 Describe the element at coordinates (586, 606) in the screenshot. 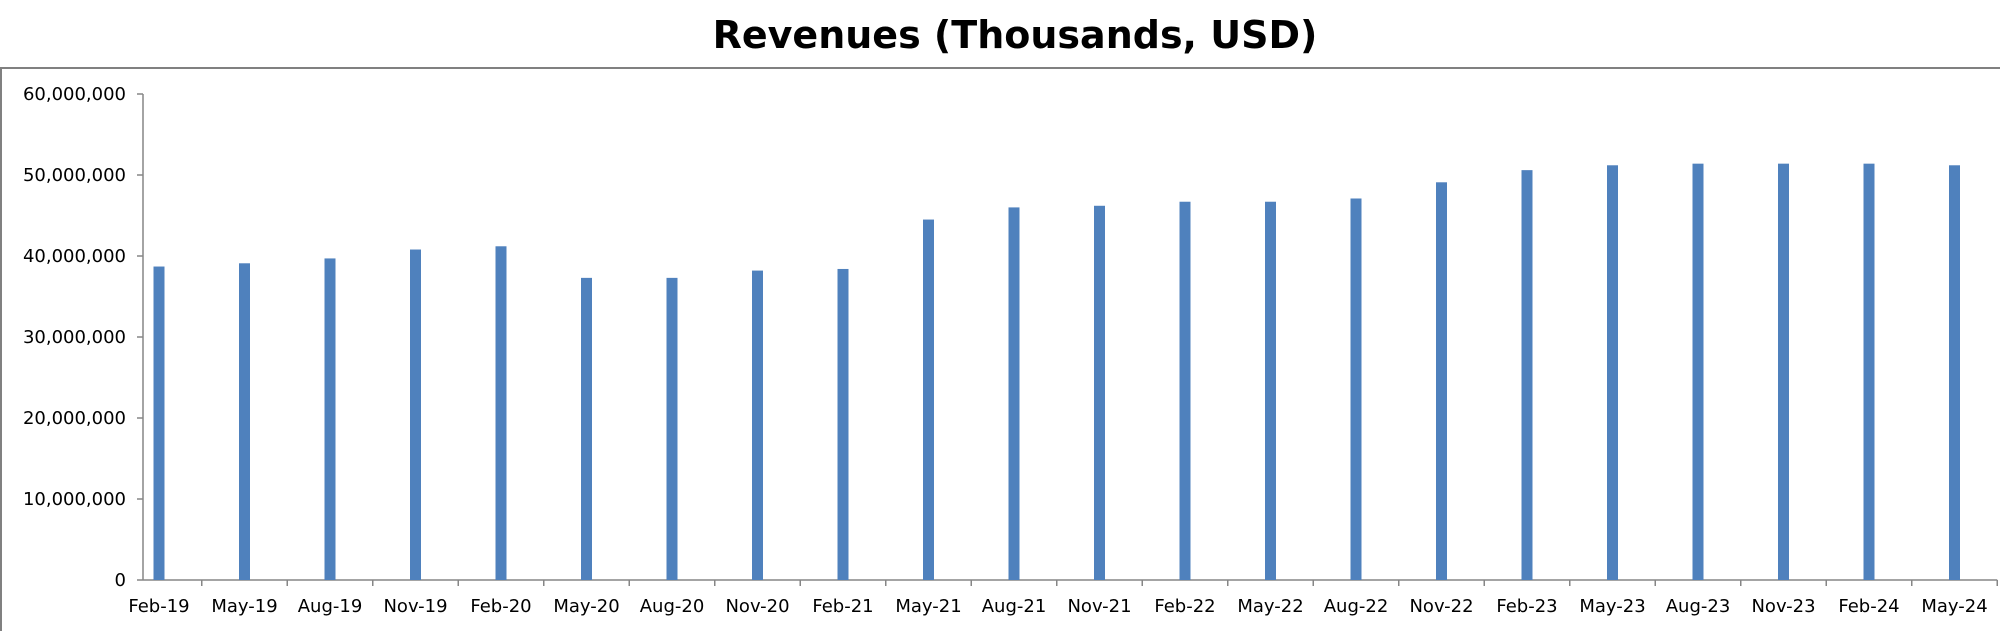

I see `x-tick-label: May-20` at that location.